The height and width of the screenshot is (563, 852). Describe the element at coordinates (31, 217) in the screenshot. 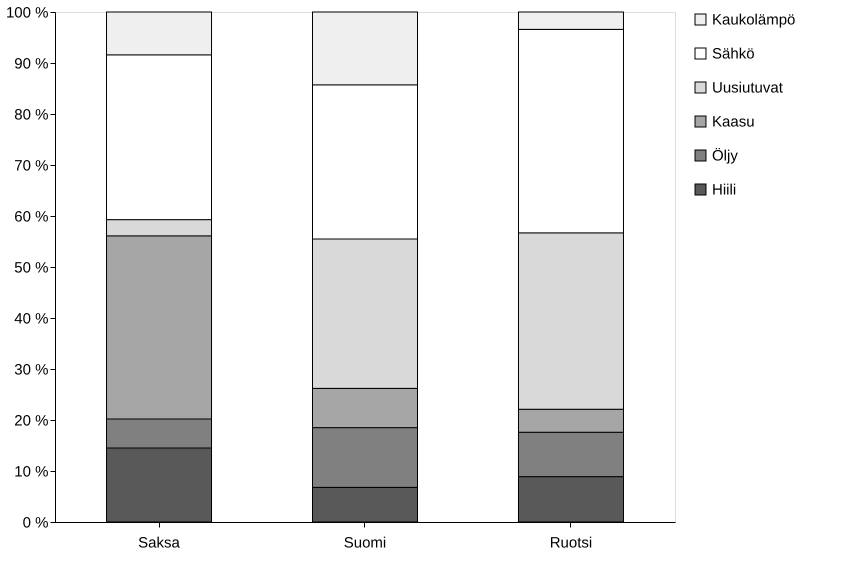

I see `y-tick-label: 60 %` at that location.